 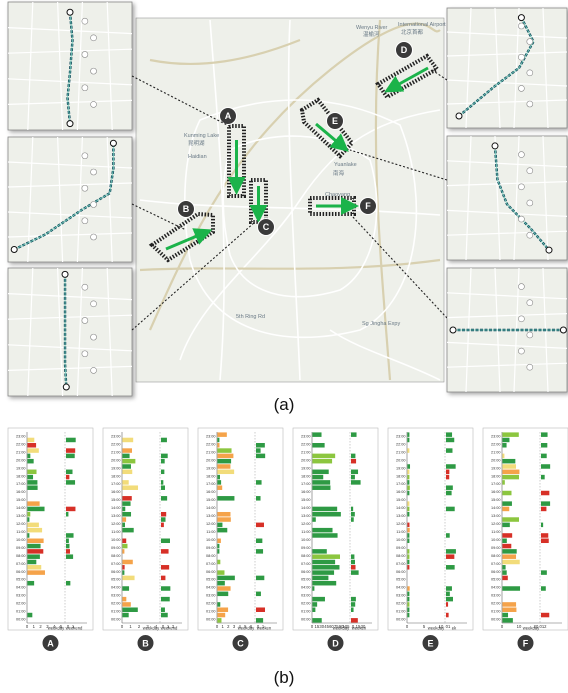 I want to click on panel-marker-f, so click(x=525, y=643).